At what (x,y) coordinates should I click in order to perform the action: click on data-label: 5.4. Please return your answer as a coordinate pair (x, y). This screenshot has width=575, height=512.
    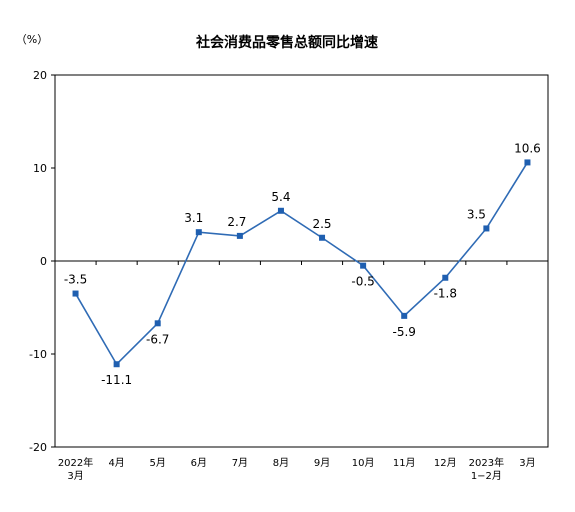
    Looking at the image, I should click on (280, 197).